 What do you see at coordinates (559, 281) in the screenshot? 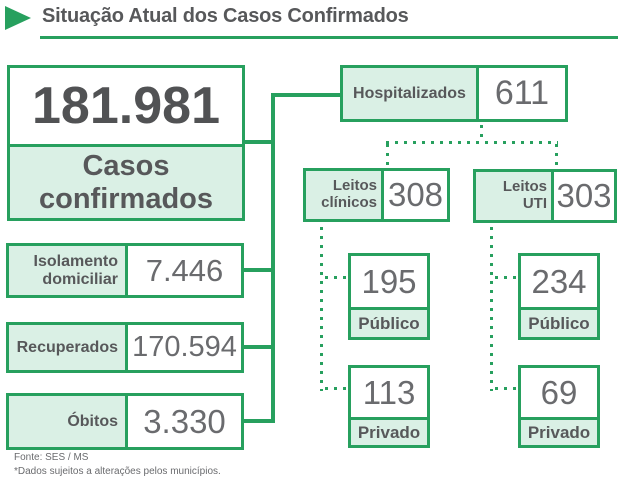
I see `icu-public-value: 234` at bounding box center [559, 281].